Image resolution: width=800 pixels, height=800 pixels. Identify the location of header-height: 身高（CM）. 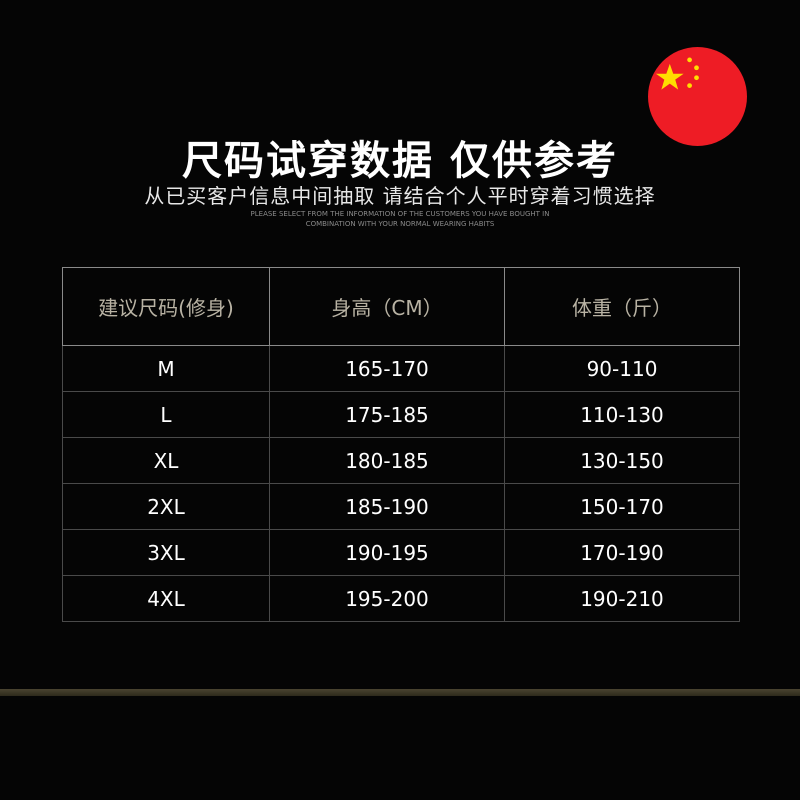
(387, 306).